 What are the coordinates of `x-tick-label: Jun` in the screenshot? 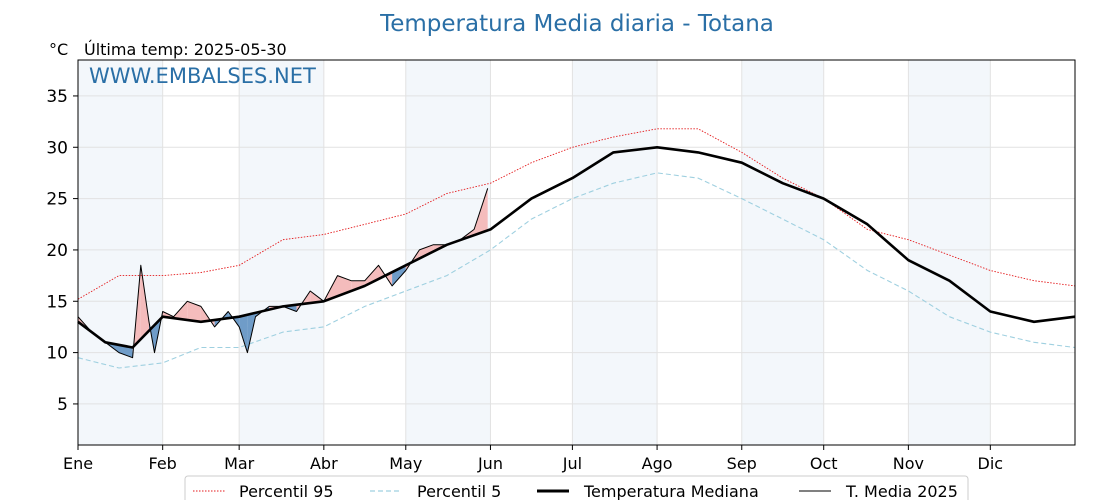 It's located at (490, 463).